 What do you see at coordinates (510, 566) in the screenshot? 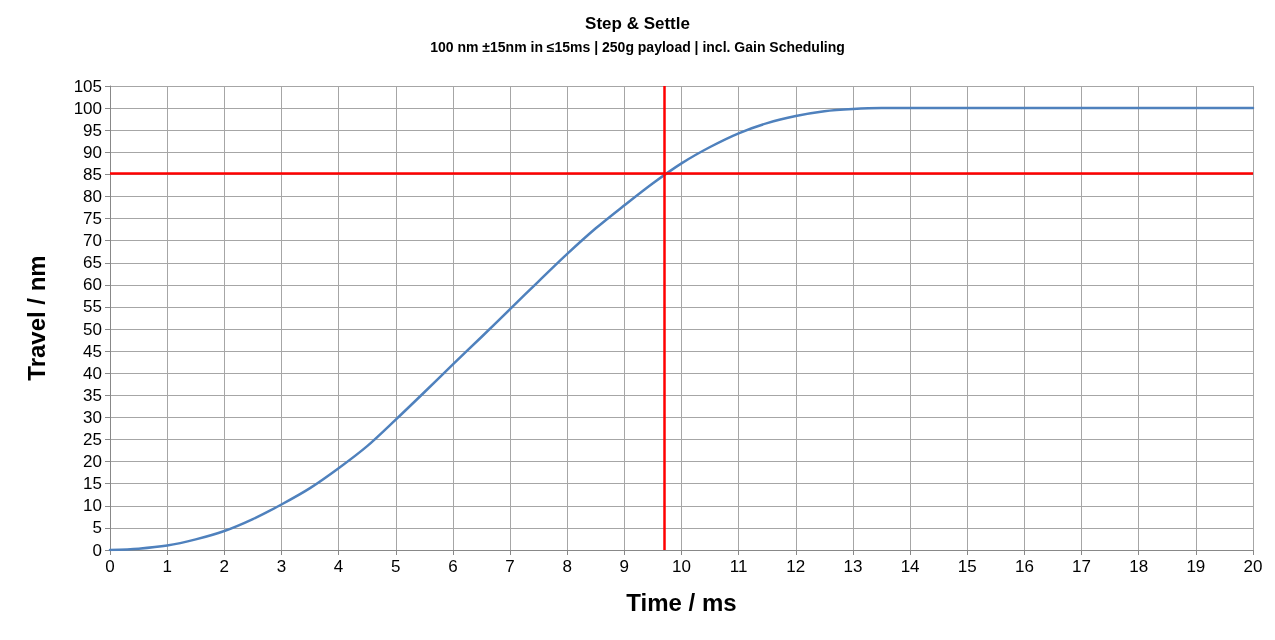
I see `x-tick-label: 7` at bounding box center [510, 566].